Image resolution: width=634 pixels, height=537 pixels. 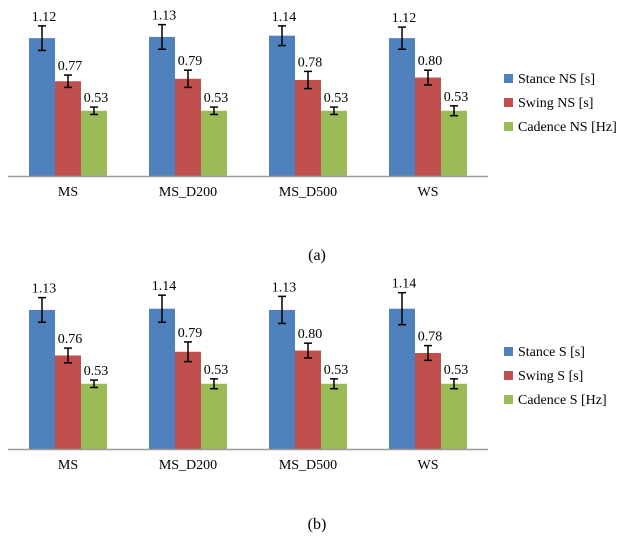 I want to click on legend-label-swing: Swing S [s], so click(x=550, y=376).